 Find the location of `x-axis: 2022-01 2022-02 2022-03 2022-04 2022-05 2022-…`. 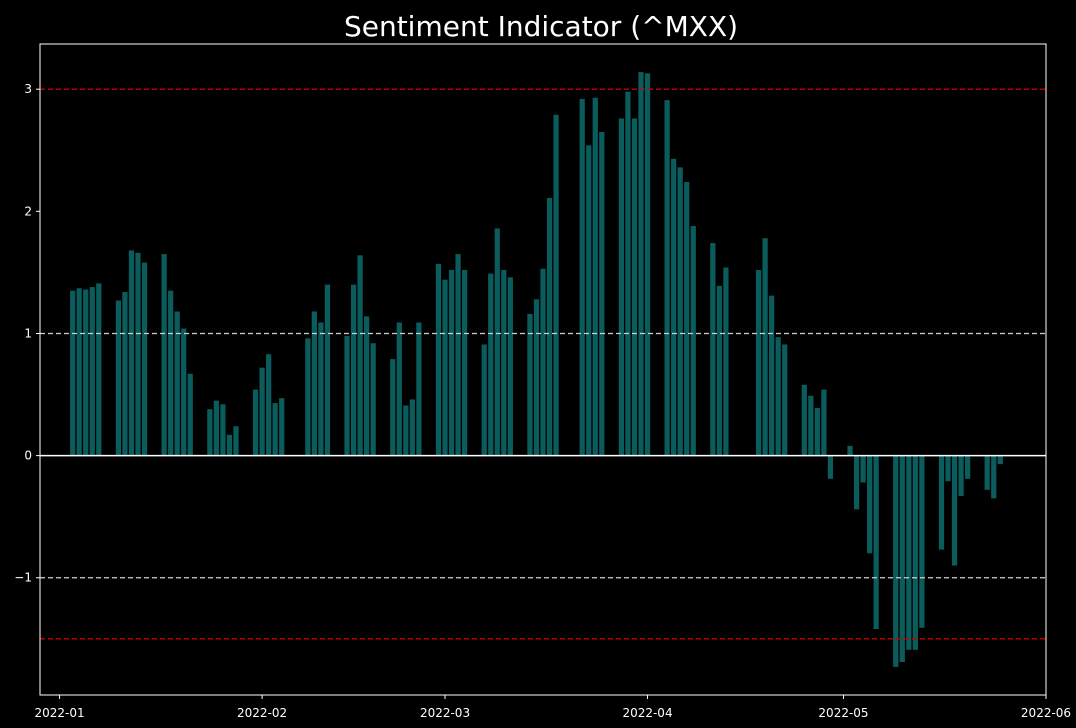

x-axis: 2022-01 2022-02 2022-03 2022-04 2022-05 2022-… is located at coordinates (553, 707).